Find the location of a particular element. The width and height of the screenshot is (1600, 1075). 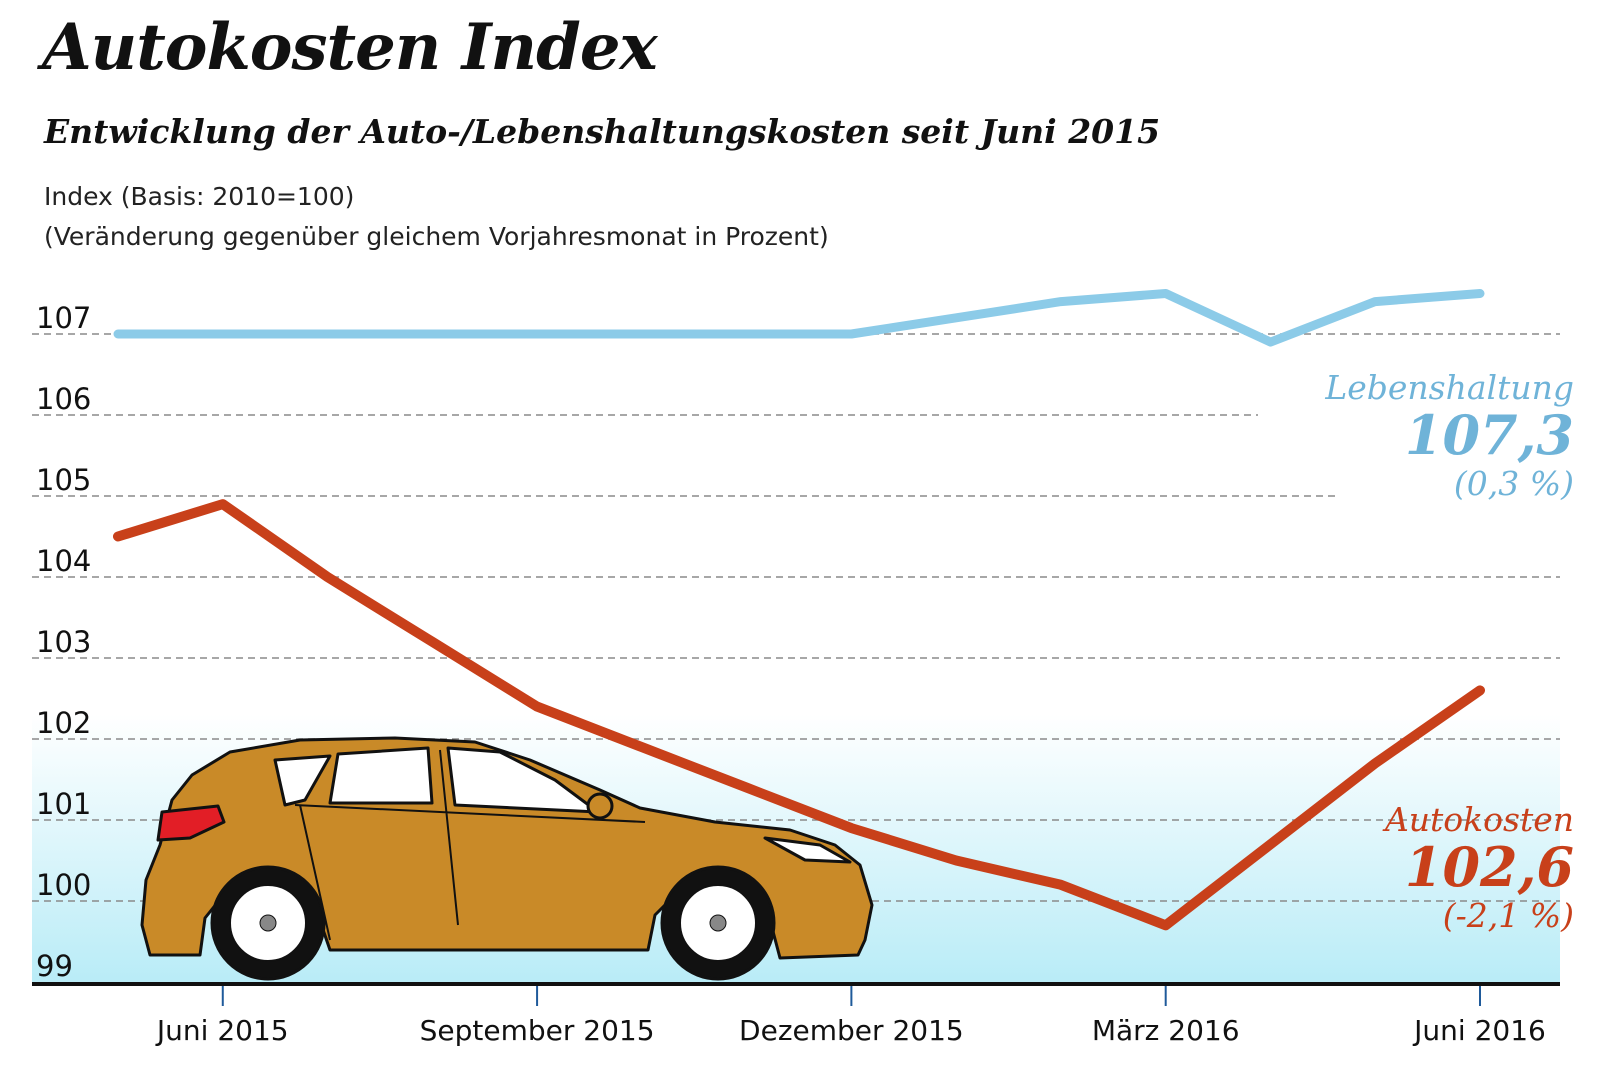

y-tick-label: 103 is located at coordinates (63, 642).